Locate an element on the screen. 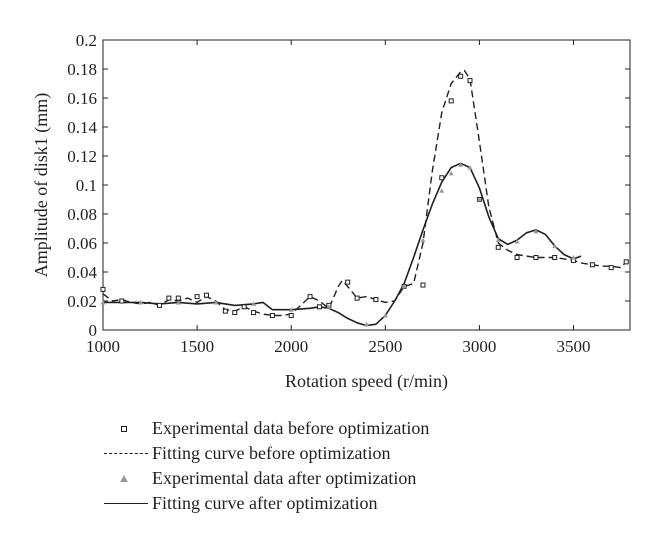 Image resolution: width=660 pixels, height=551 pixels. y-tick-label: 0.04 is located at coordinates (82, 272).